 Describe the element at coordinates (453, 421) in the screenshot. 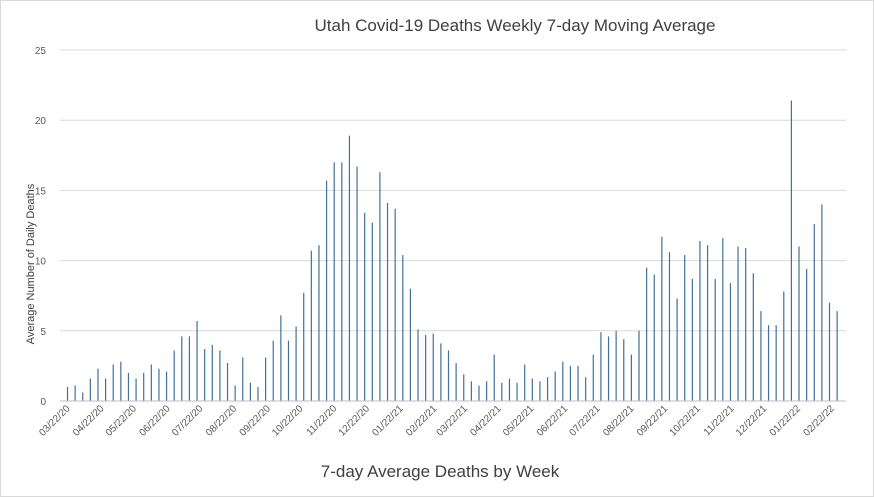

I see `x-tick-label: 03/22/21` at that location.